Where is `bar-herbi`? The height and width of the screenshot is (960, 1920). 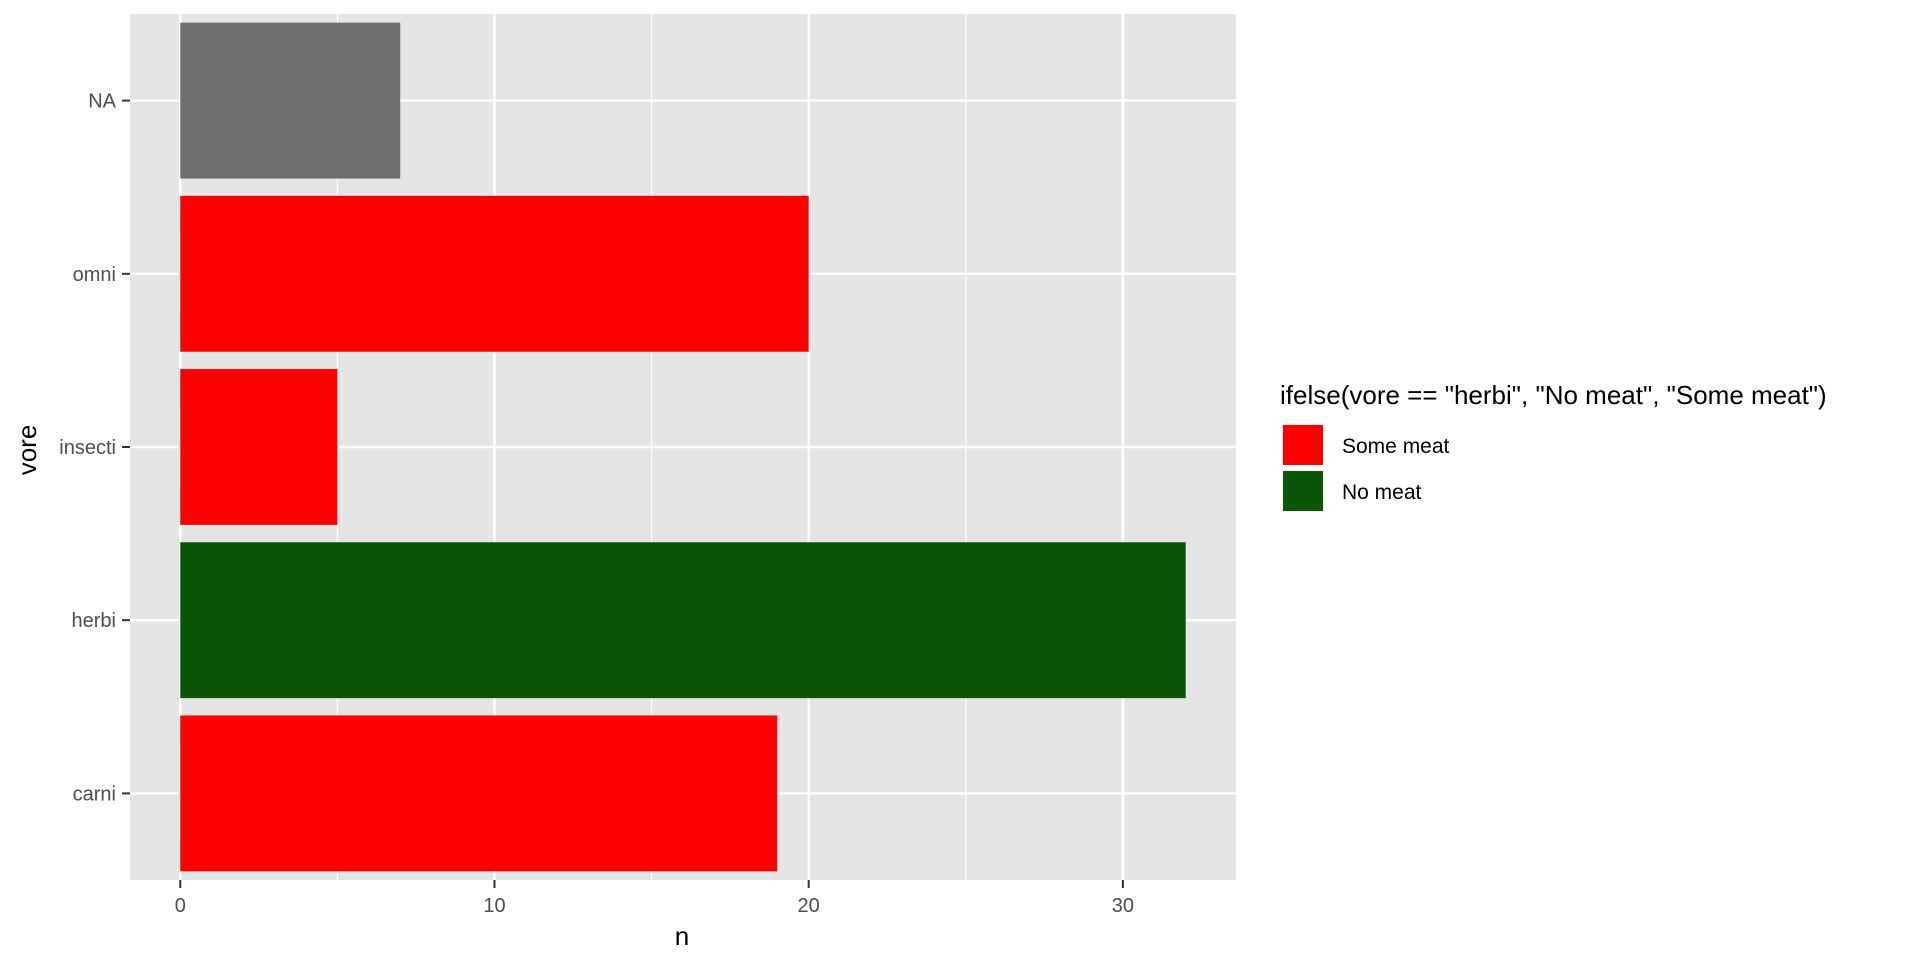 bar-herbi is located at coordinates (683, 620).